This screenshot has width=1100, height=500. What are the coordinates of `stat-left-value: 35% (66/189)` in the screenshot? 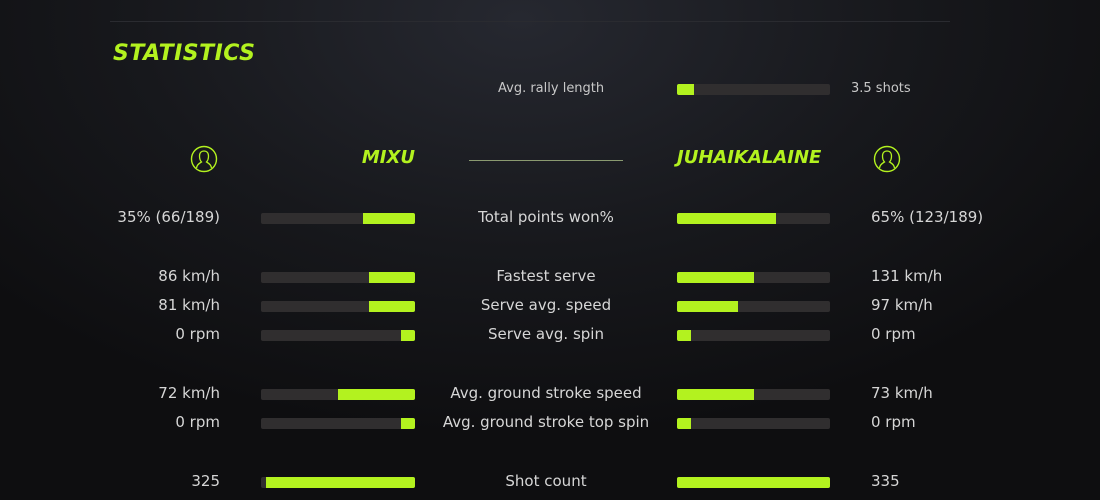 It's located at (168, 217).